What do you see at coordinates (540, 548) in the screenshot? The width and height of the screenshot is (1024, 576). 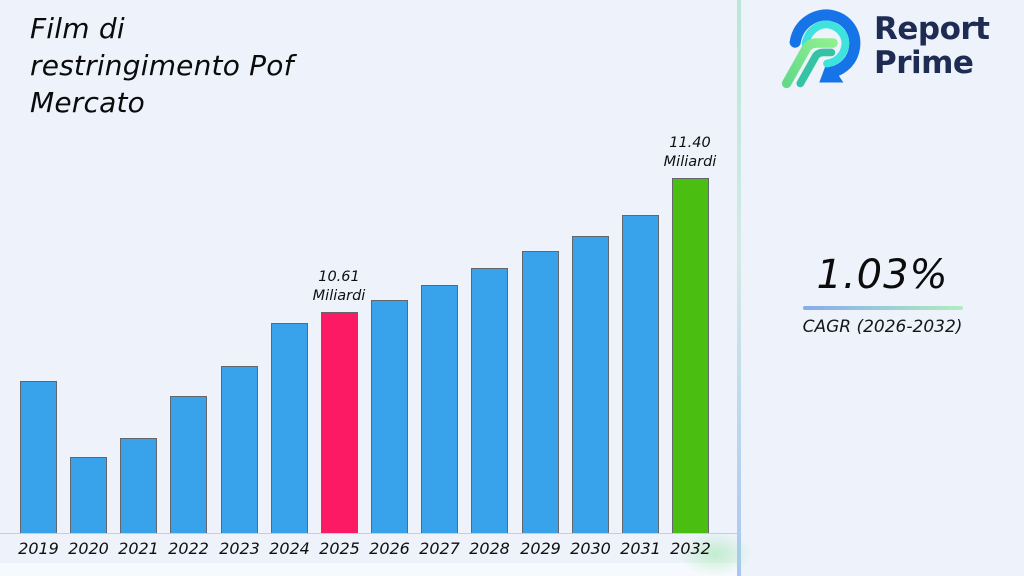 I see `x-tick-2029: 2029` at bounding box center [540, 548].